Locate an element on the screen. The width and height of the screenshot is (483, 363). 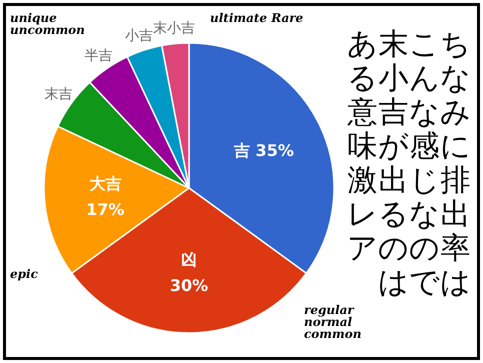
slice-label: 大吉 is located at coordinates (105, 183).